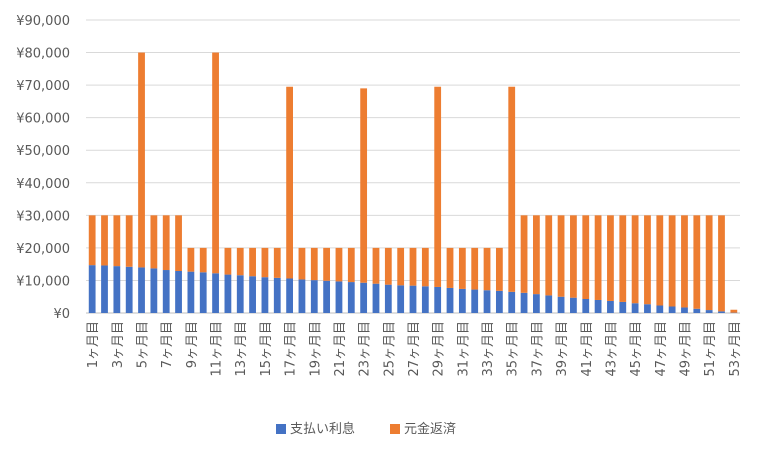 Image resolution: width=760 pixels, height=454 pixels. I want to click on x-tick-label: 33ヶ月目, so click(488, 349).